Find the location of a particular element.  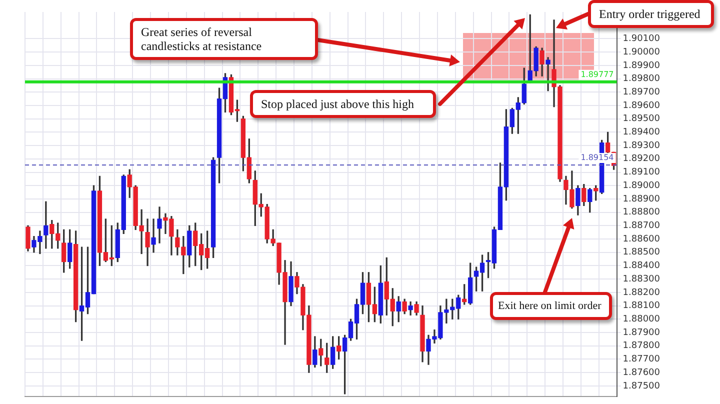

y-tick-label: 1.89500 is located at coordinates (641, 119).